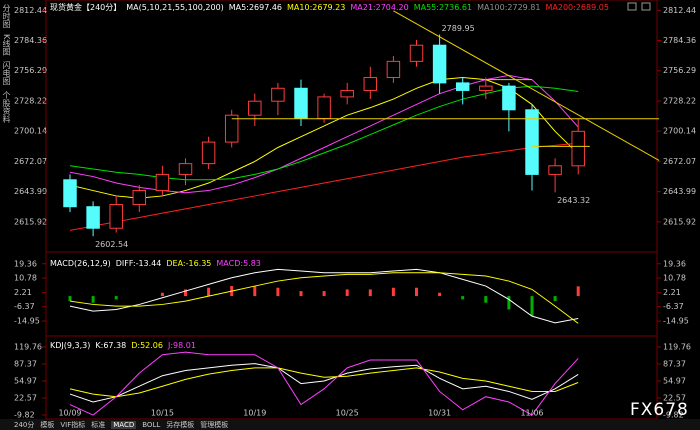 Image resolution: width=700 pixels, height=430 pixels. What do you see at coordinates (659, 410) in the screenshot?
I see `logo: FX678` at bounding box center [659, 410].